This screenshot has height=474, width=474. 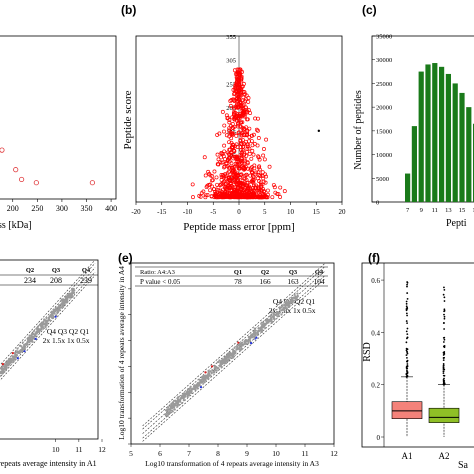 What do you see at coordinates (160, 282) in the screenshot?
I see `panel-e-table-row-label: P value < 0.05` at bounding box center [160, 282].